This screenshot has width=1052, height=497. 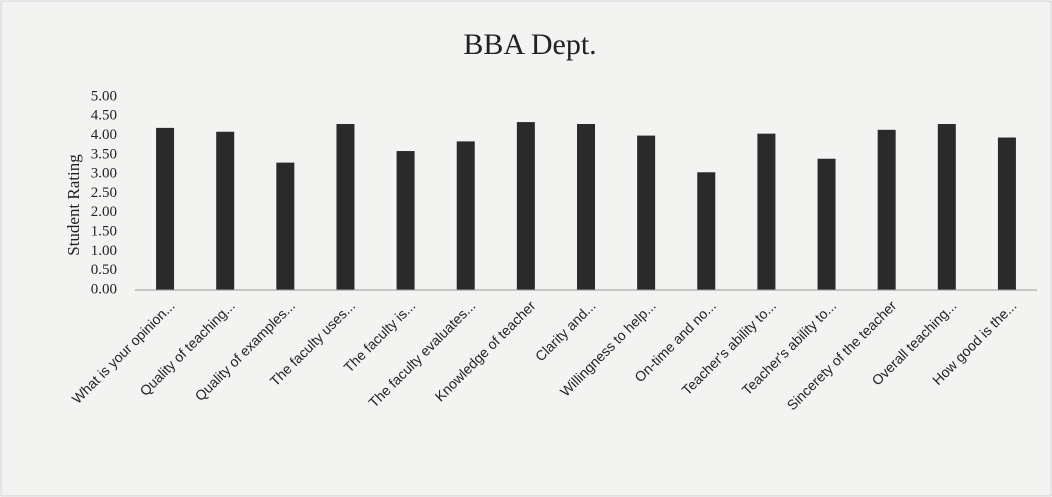 I want to click on y-tick-label: 0.50, so click(x=104, y=270).